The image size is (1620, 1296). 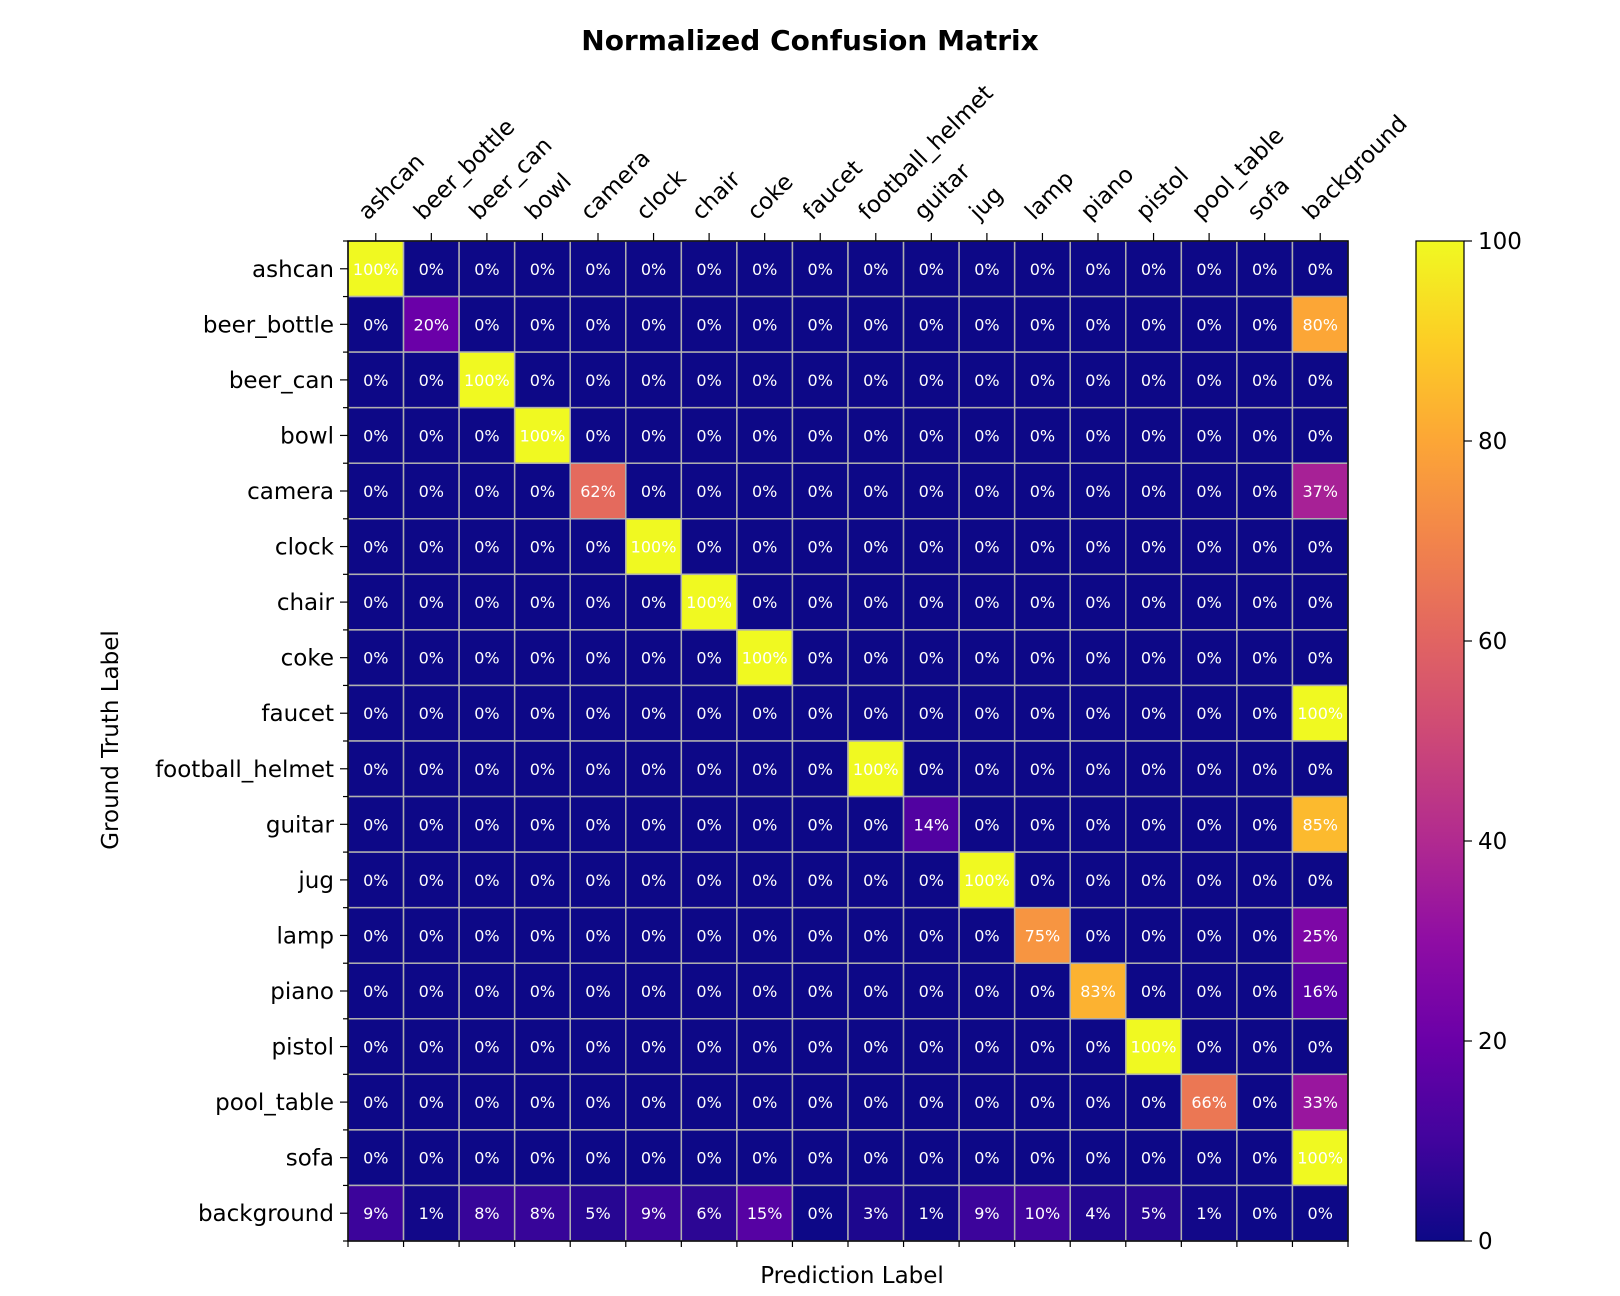 What do you see at coordinates (1107, 193) in the screenshot?
I see `x-tick-label: piano` at bounding box center [1107, 193].